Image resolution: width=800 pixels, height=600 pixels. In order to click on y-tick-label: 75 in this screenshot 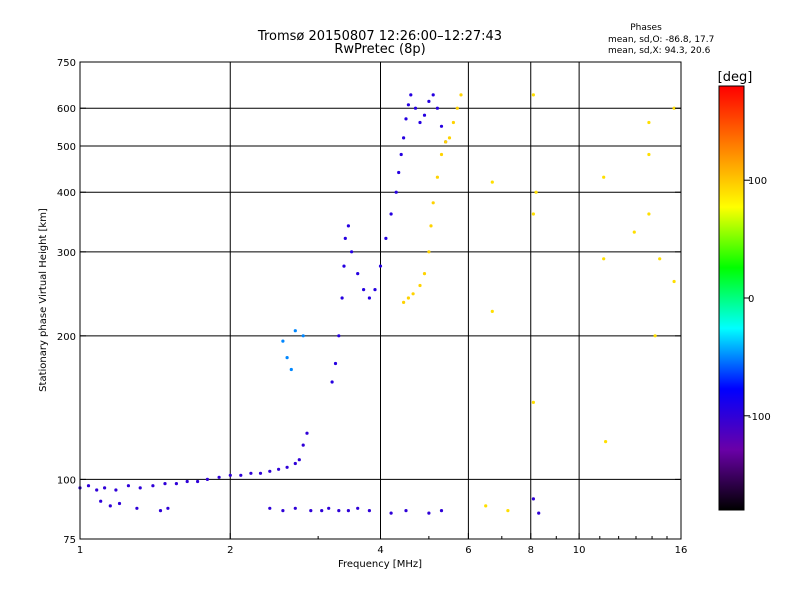, I will do `click(69, 540)`.